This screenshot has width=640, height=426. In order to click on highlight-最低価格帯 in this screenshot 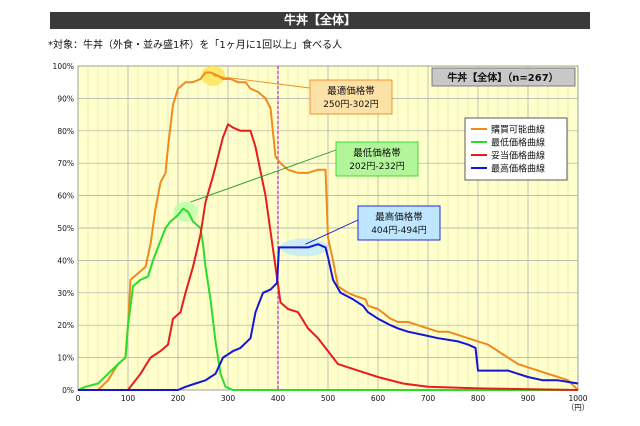, I will do `click(185, 211)`.